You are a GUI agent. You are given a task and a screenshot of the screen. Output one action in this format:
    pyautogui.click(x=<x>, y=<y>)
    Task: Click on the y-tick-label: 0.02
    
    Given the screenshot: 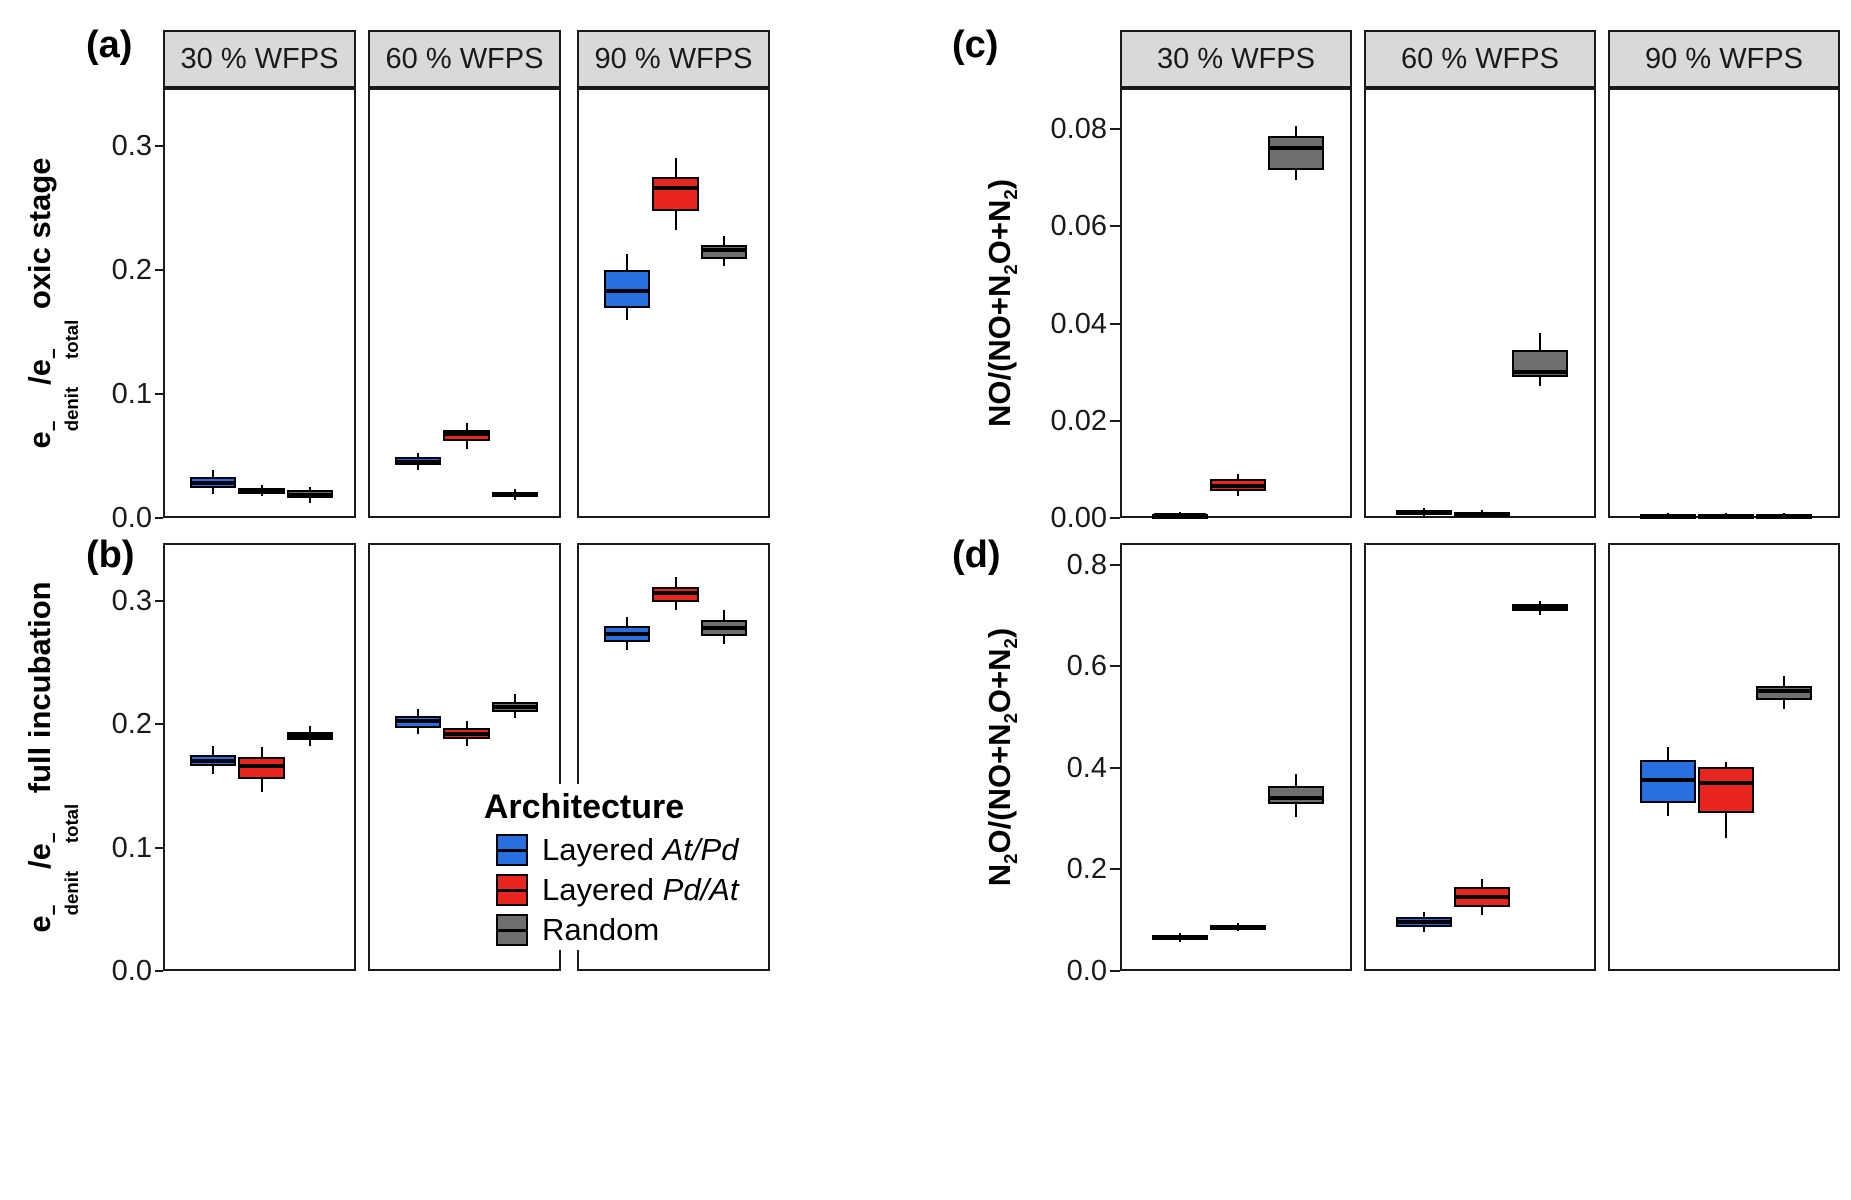 What is the action you would take?
    pyautogui.click(x=1078, y=420)
    